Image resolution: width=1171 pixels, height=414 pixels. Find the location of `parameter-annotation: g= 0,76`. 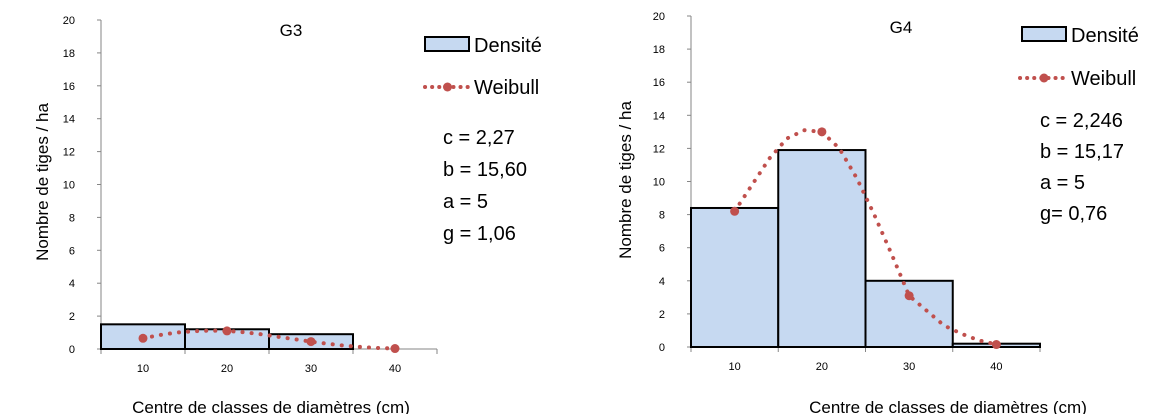

parameter-annotation: g= 0,76 is located at coordinates (1073, 214).